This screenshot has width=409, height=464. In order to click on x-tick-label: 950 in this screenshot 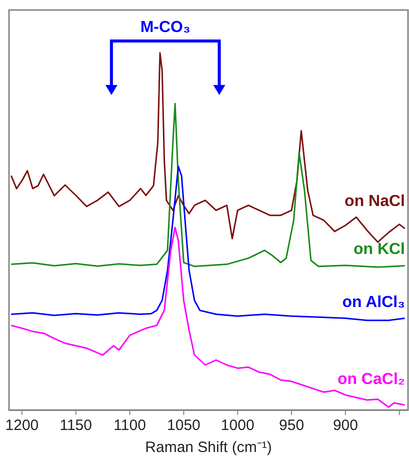, I will do `click(291, 425)`.